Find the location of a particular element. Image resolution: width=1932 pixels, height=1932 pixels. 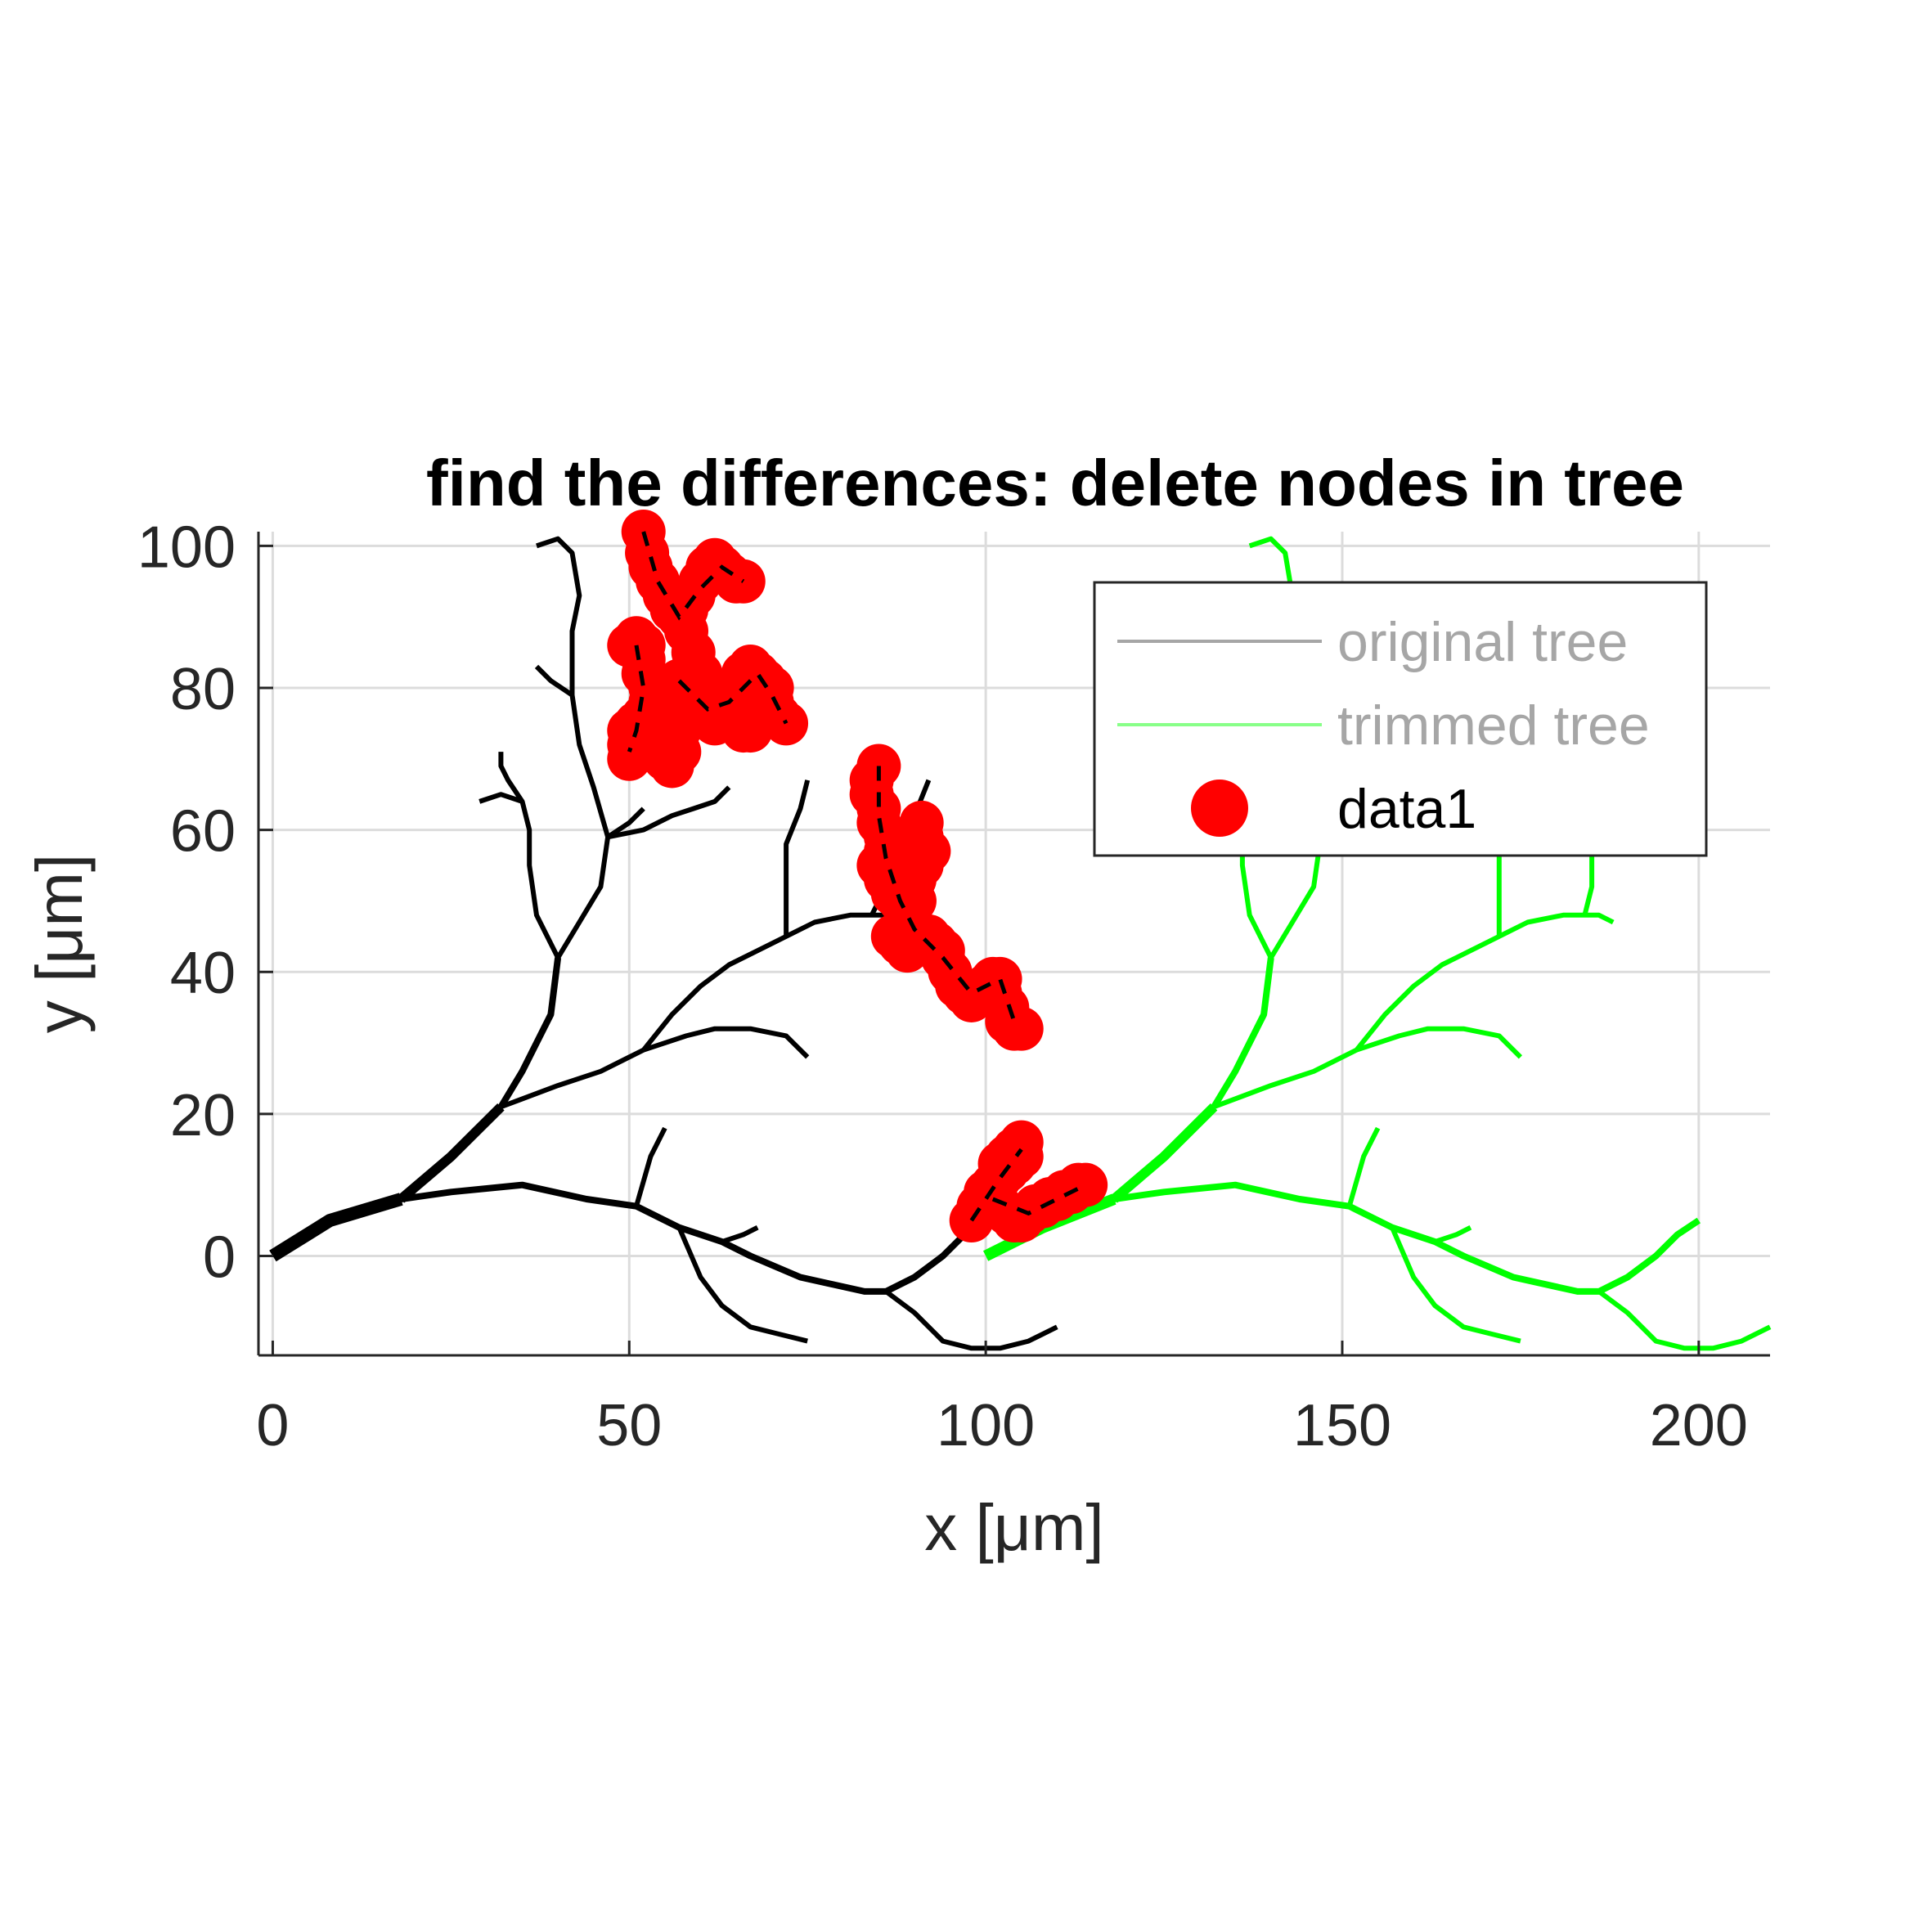

y-tick-label: 20 is located at coordinates (203, 1116).